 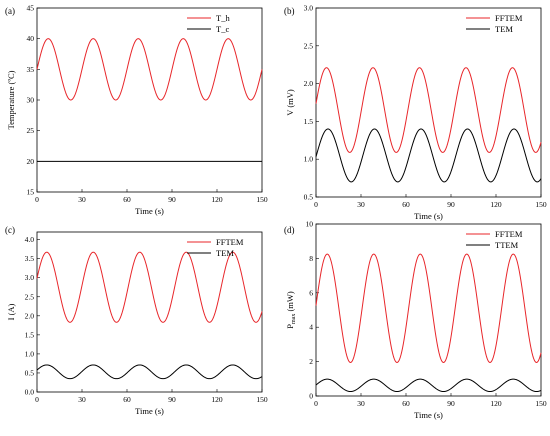 I want to click on y-tick-label: 4.0, so click(x=30, y=239).